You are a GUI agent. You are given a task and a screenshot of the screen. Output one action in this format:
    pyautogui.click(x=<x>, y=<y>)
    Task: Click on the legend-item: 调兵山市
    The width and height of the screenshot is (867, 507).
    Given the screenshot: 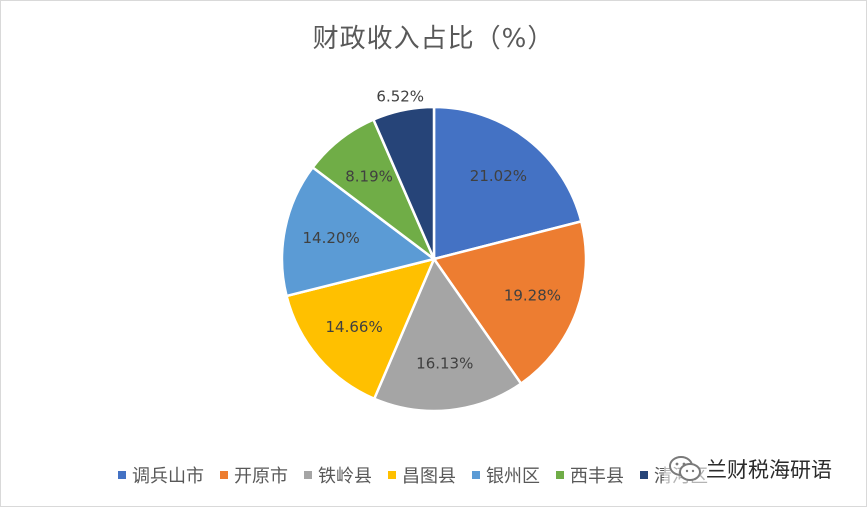 What is the action you would take?
    pyautogui.click(x=161, y=475)
    